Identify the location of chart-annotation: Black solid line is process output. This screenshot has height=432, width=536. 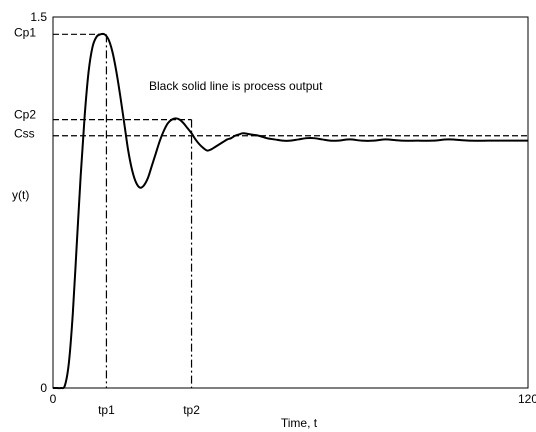
(236, 86).